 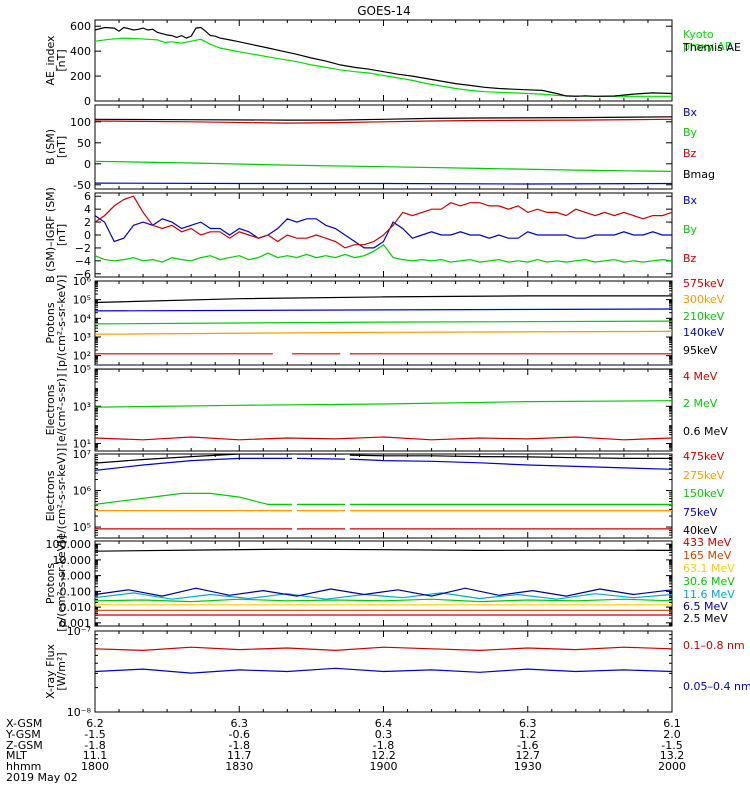 What do you see at coordinates (50, 322) in the screenshot?
I see `y-axis-label: Protons` at bounding box center [50, 322].